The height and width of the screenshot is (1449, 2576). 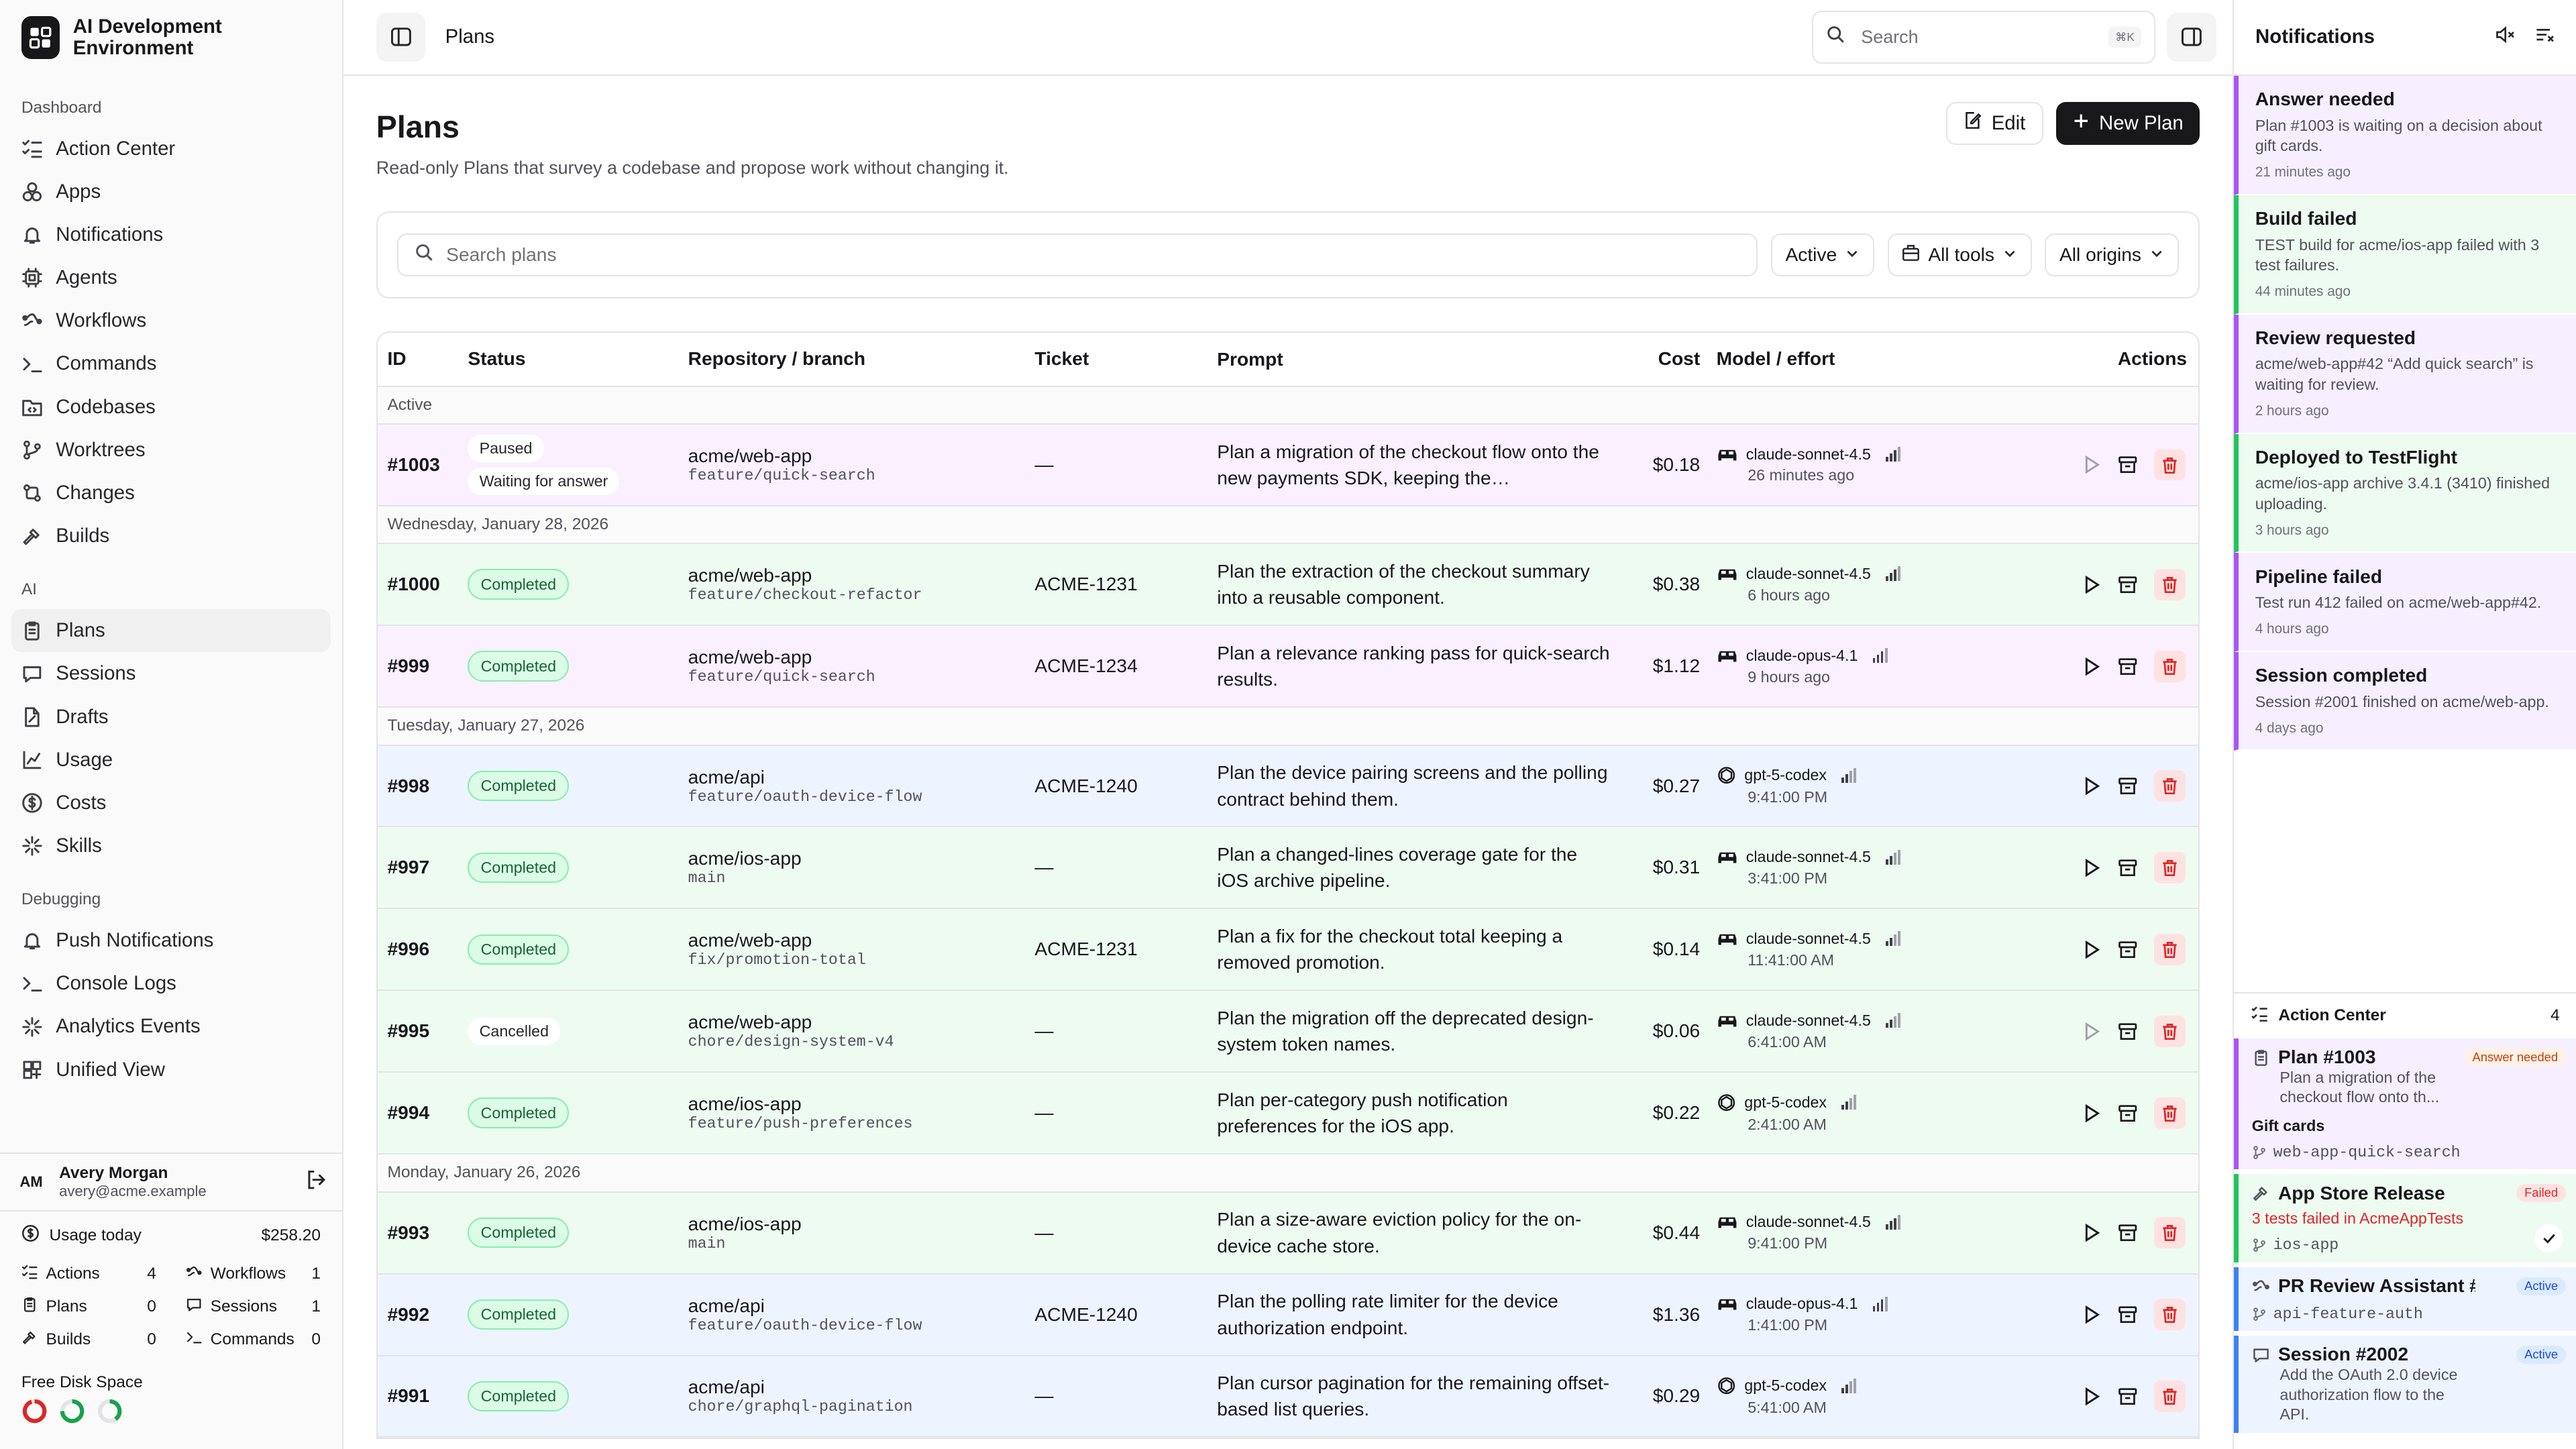 What do you see at coordinates (165, 536) in the screenshot?
I see `sidebar-item-builds: Builds` at bounding box center [165, 536].